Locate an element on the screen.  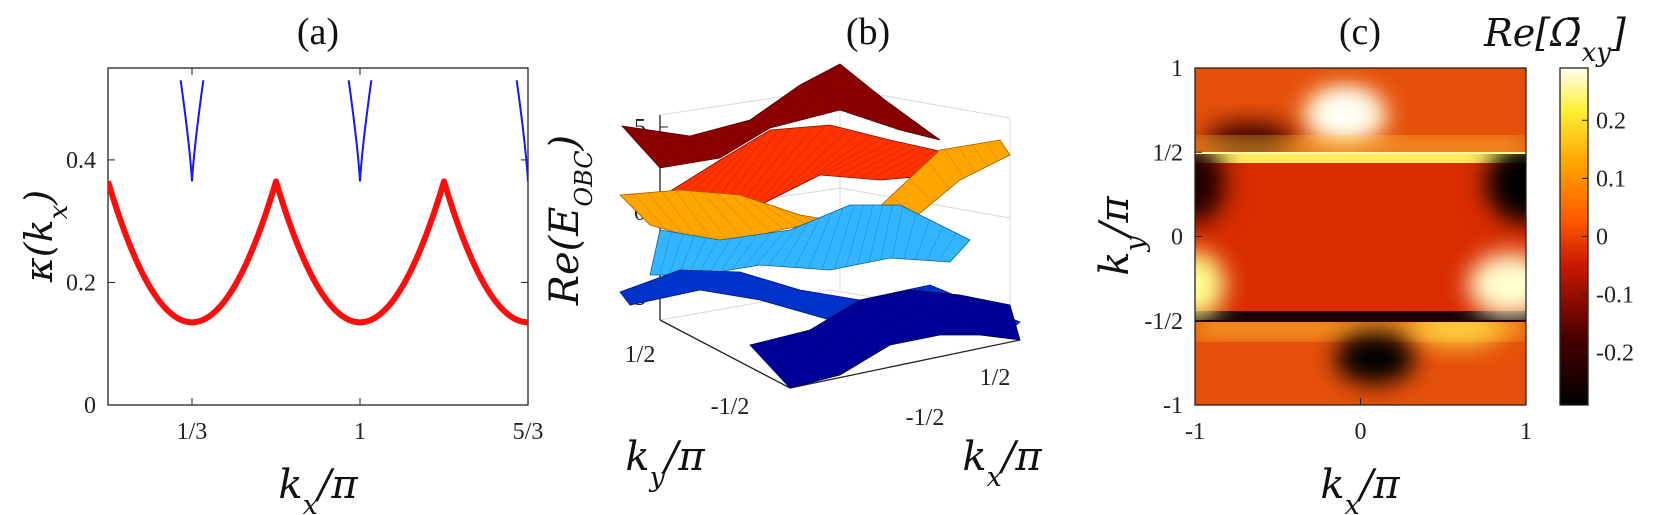
panel-a-blue-branches is located at coordinates (353, 131).